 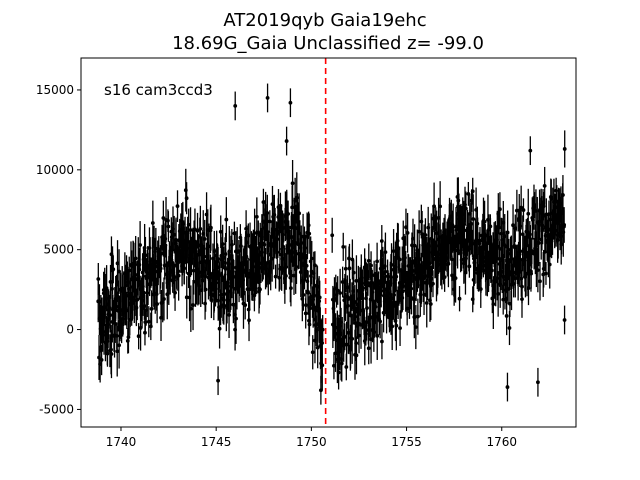 I want to click on x-tick-label: 1750, so click(x=311, y=442).